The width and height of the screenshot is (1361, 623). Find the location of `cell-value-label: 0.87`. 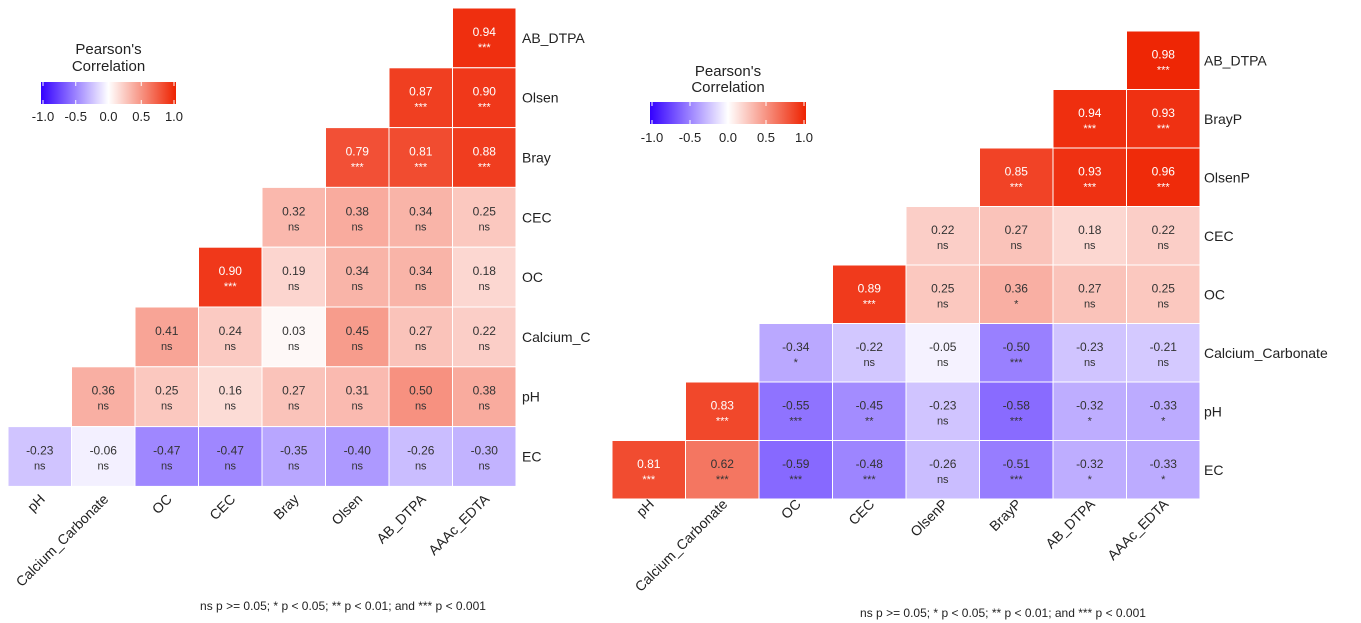

cell-value-label: 0.87 is located at coordinates (421, 92).